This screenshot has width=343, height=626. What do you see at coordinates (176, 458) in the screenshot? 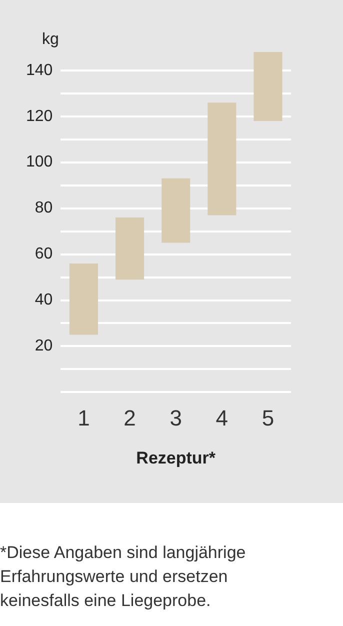
I see `x-axis-title: Rezeptur*` at bounding box center [176, 458].